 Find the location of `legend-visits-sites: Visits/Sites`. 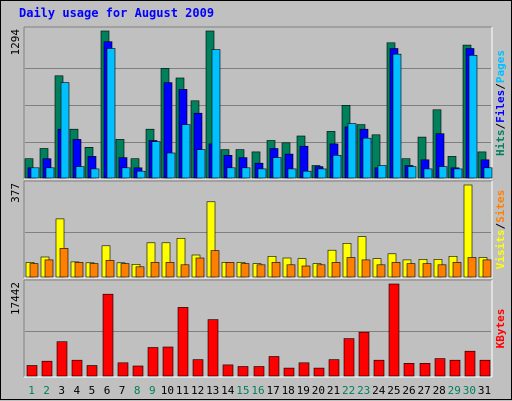

legend-visits-sites: Visits/Sites is located at coordinates (500, 230).